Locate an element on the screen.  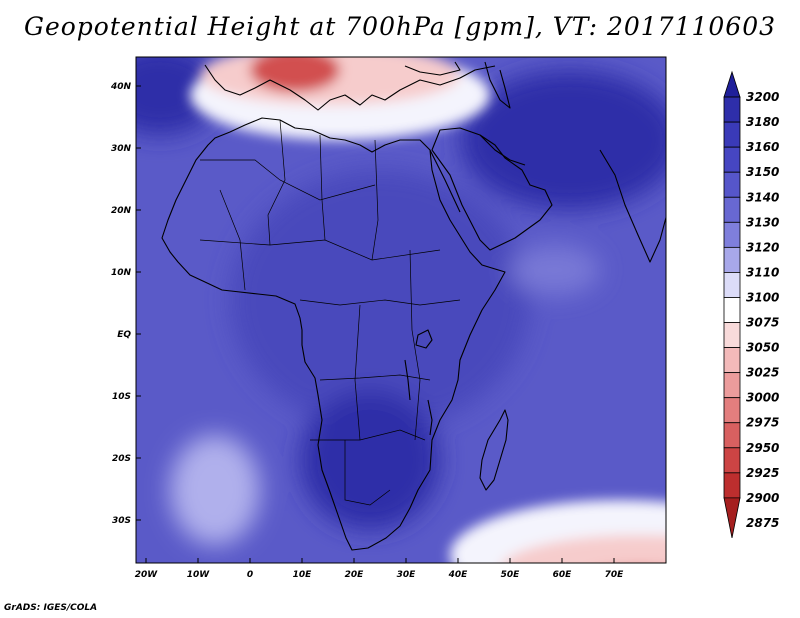
lon-tick: 10E is located at coordinates (303, 569).